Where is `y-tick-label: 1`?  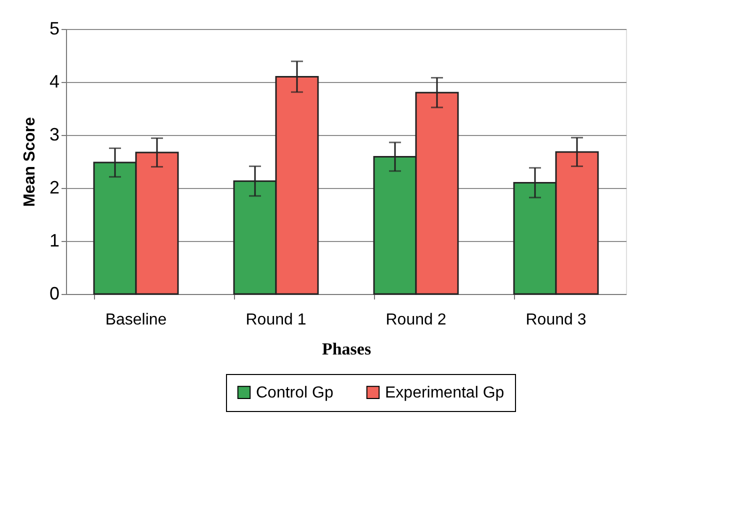
y-tick-label: 1 is located at coordinates (54, 240).